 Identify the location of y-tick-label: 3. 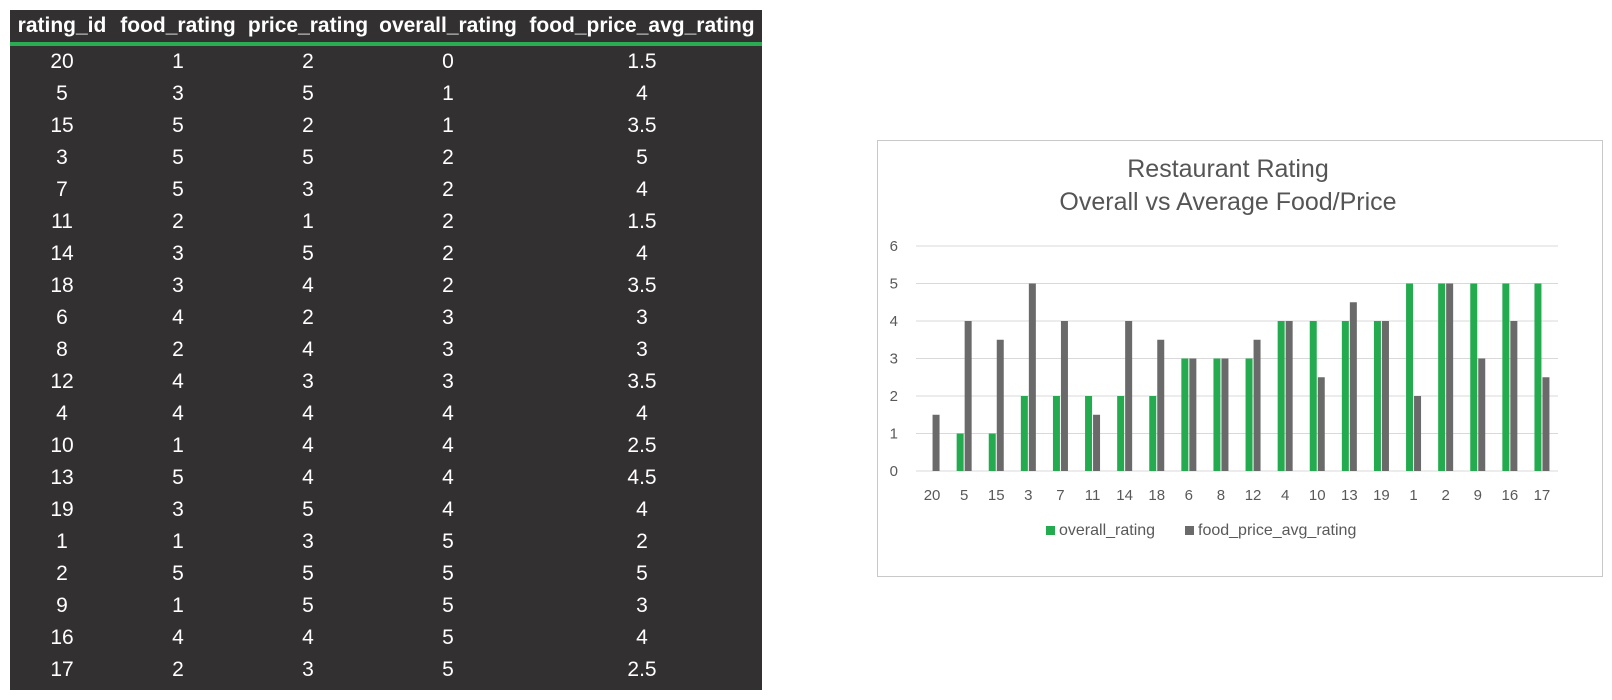
(894, 359).